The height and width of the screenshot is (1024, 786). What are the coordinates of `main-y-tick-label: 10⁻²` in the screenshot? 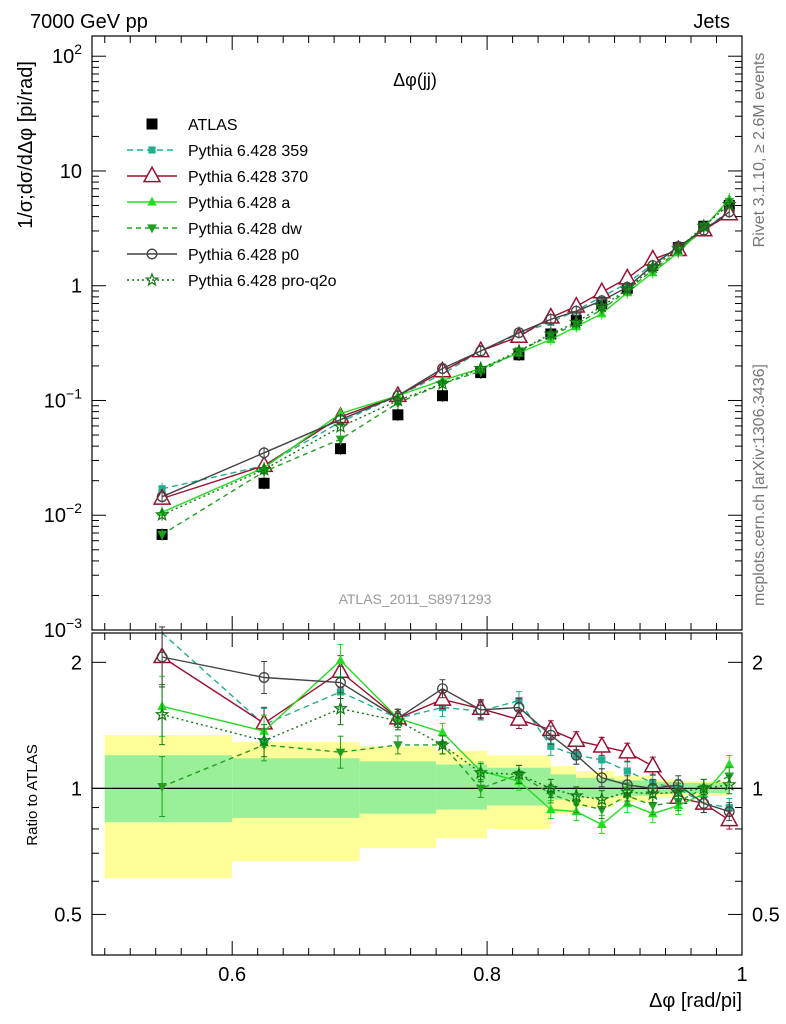 It's located at (63, 513).